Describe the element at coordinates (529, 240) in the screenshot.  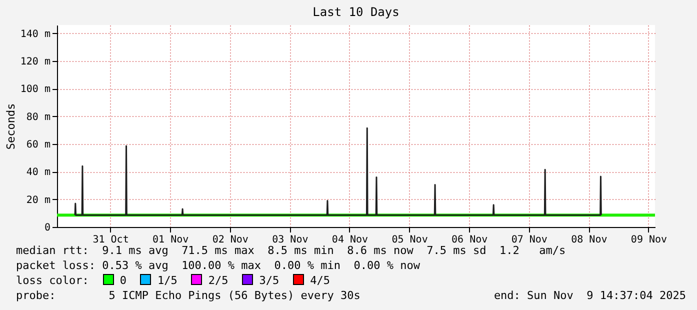
I see `x-tick-label: 07 Nov` at that location.